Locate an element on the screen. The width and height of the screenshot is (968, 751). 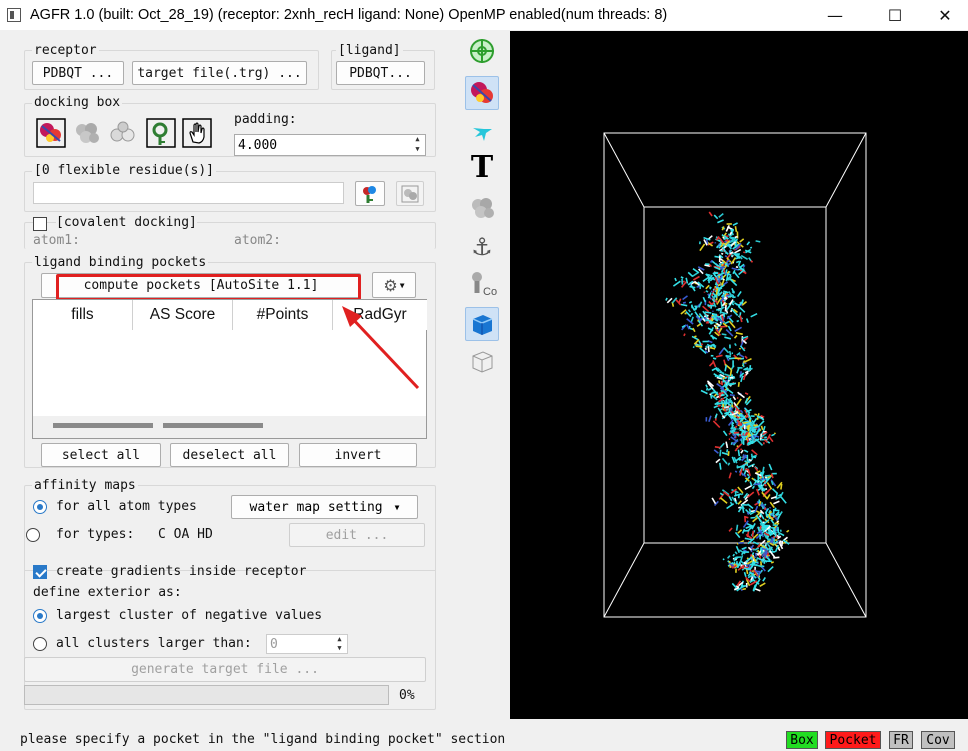
scrollbar-thumb-secondary is located at coordinates (213, 425).